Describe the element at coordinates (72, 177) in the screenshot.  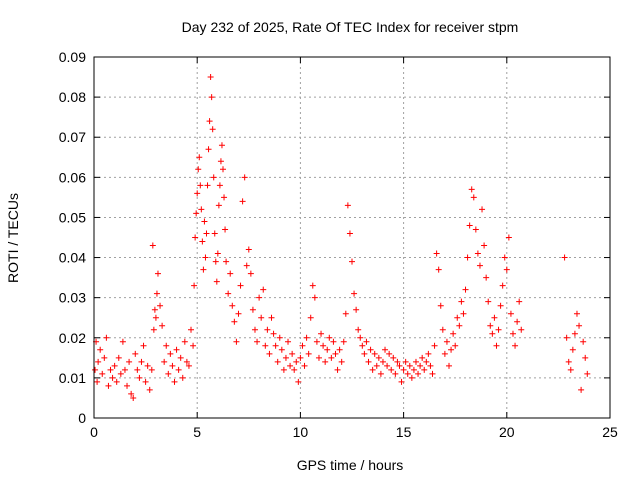
I see `y-tick-label: 0.06` at that location.